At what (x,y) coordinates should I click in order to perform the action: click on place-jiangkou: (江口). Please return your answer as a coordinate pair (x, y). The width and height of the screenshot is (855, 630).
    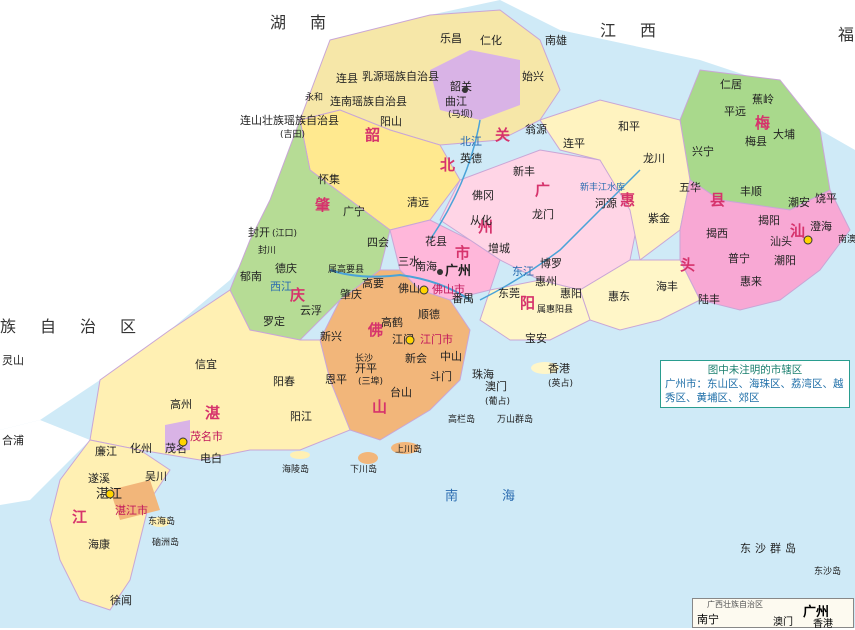
    Looking at the image, I should click on (284, 233).